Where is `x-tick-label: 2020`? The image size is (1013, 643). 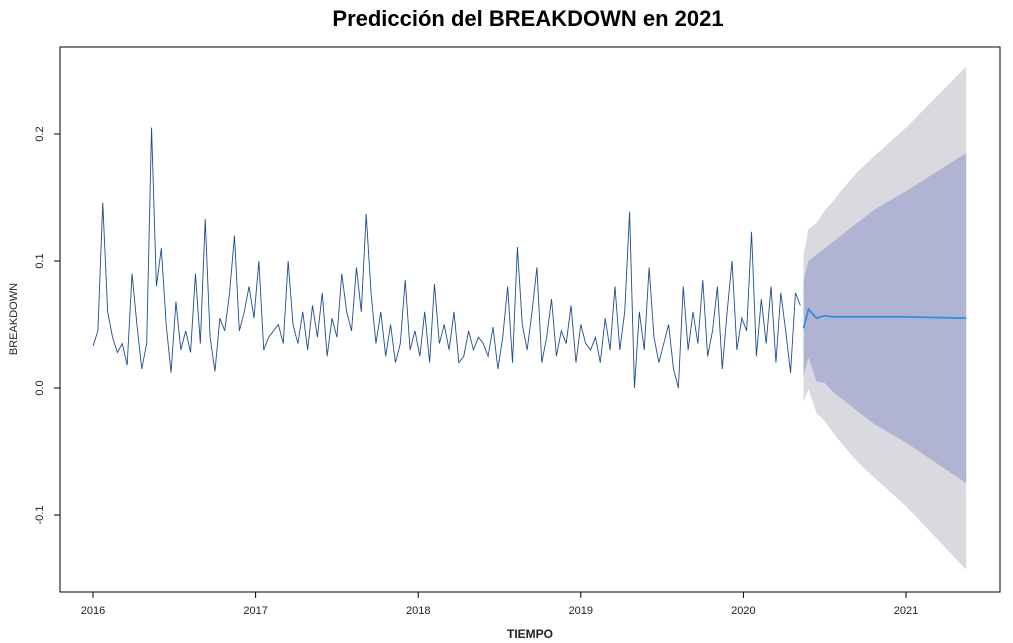 x-tick-label: 2020 is located at coordinates (743, 611).